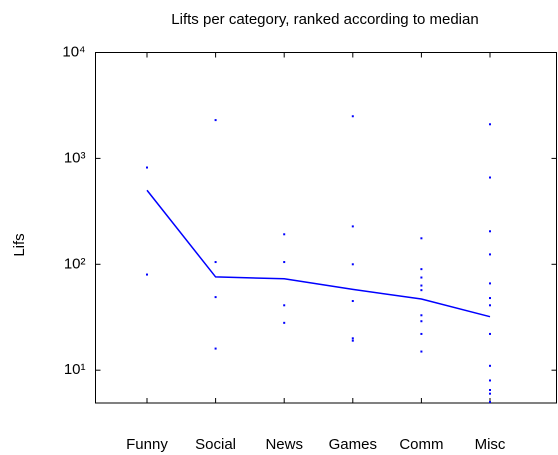 The height and width of the screenshot is (455, 558). What do you see at coordinates (490, 444) in the screenshot?
I see `x-tick-label: Misc` at bounding box center [490, 444].